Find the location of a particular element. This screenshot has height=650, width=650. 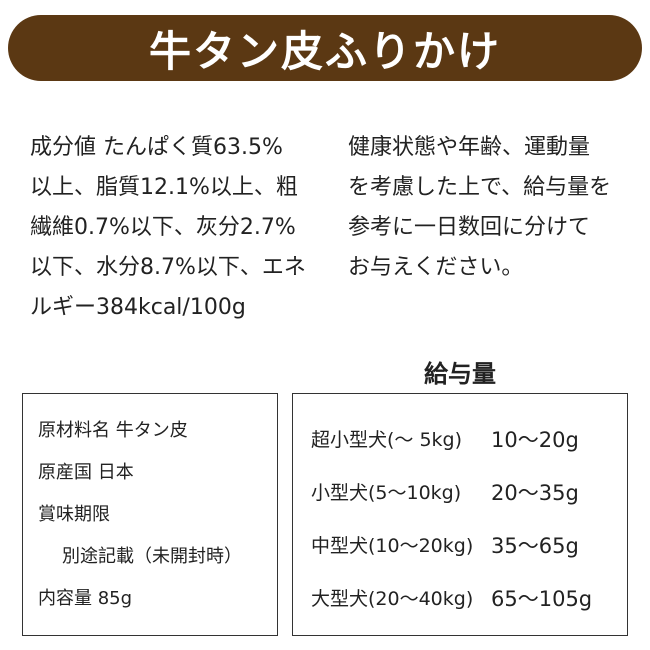

header-bar: 牛タン皮ふりかけ is located at coordinates (325, 48).